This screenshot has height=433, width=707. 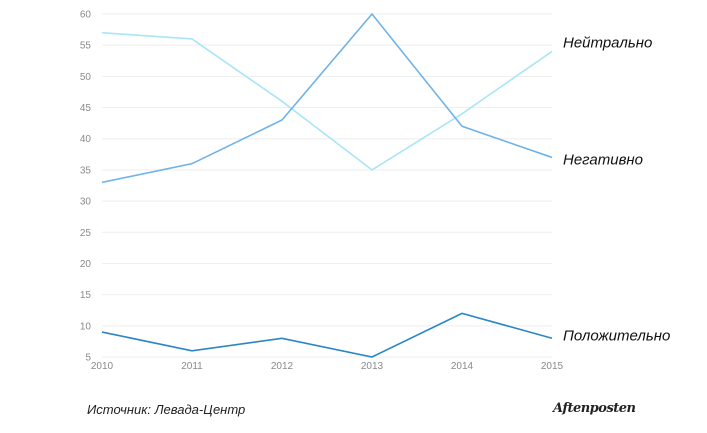 I want to click on x-tick-label: 2014, so click(x=462, y=366).